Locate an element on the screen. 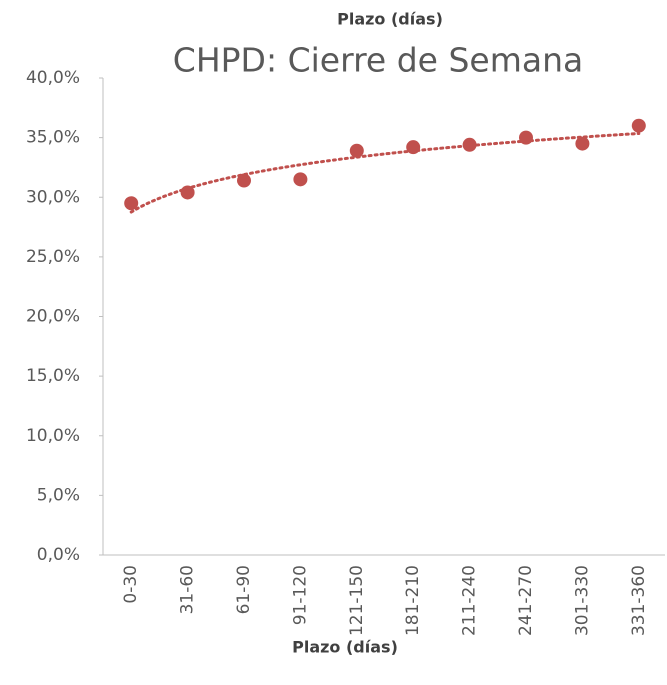 This screenshot has width=667, height=685. x-axis-label: Plazo (días) is located at coordinates (345, 647).